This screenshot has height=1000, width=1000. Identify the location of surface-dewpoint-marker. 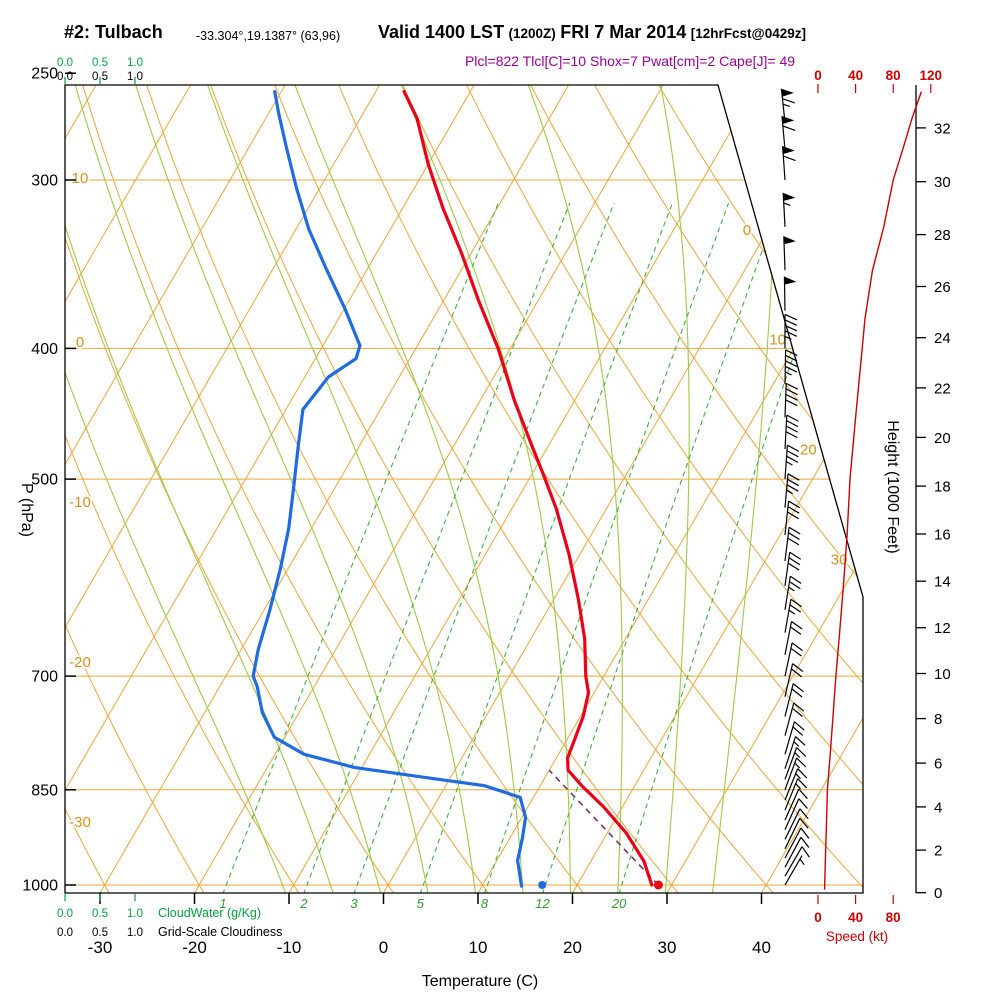
(542, 885).